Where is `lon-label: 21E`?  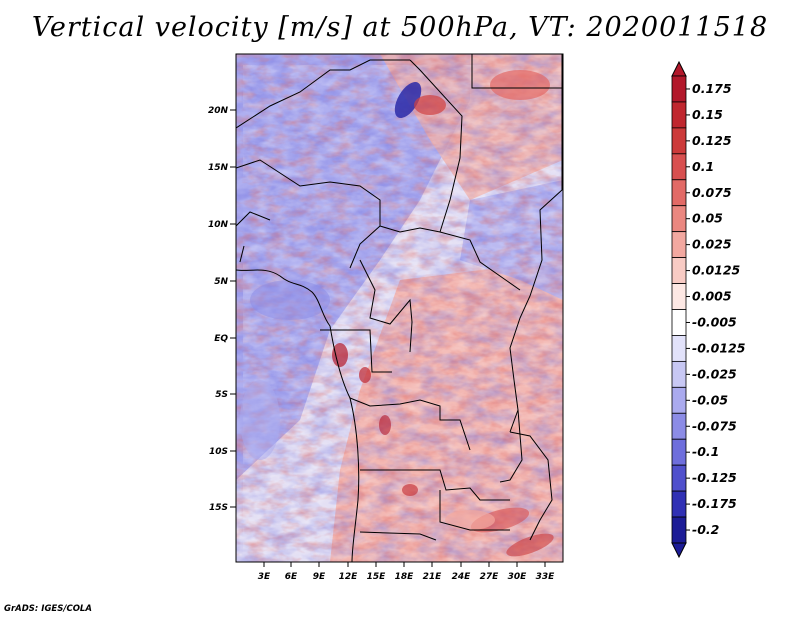 lon-label: 21E is located at coordinates (433, 577).